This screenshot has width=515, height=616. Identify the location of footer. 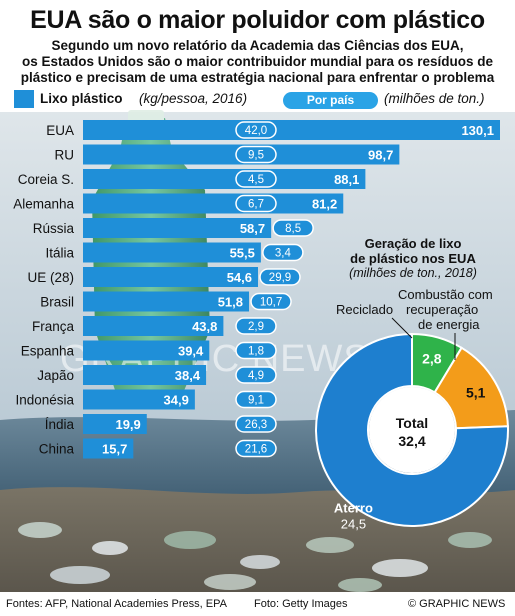
(257, 604).